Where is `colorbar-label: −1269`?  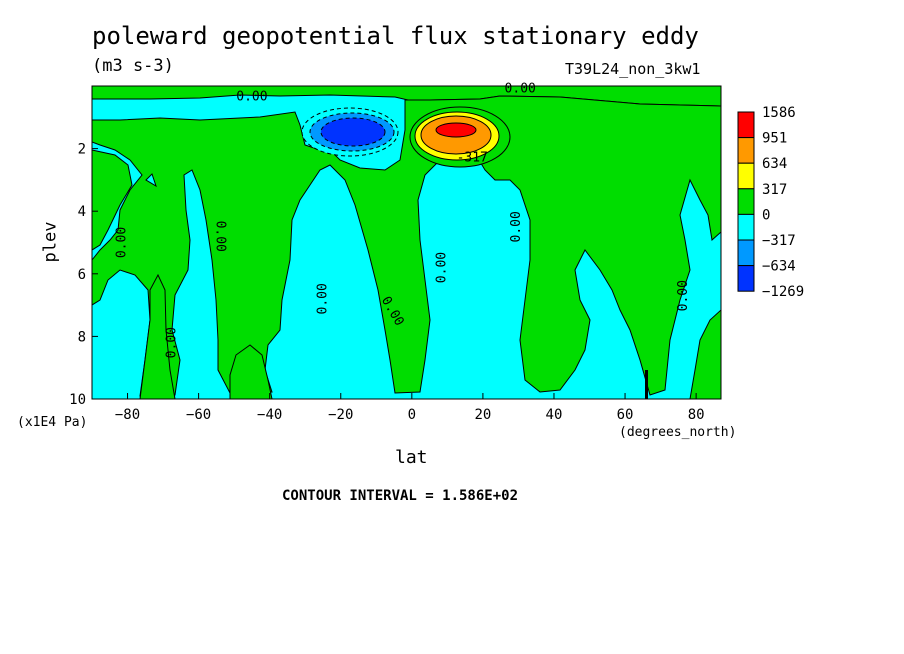 colorbar-label: −1269 is located at coordinates (783, 292).